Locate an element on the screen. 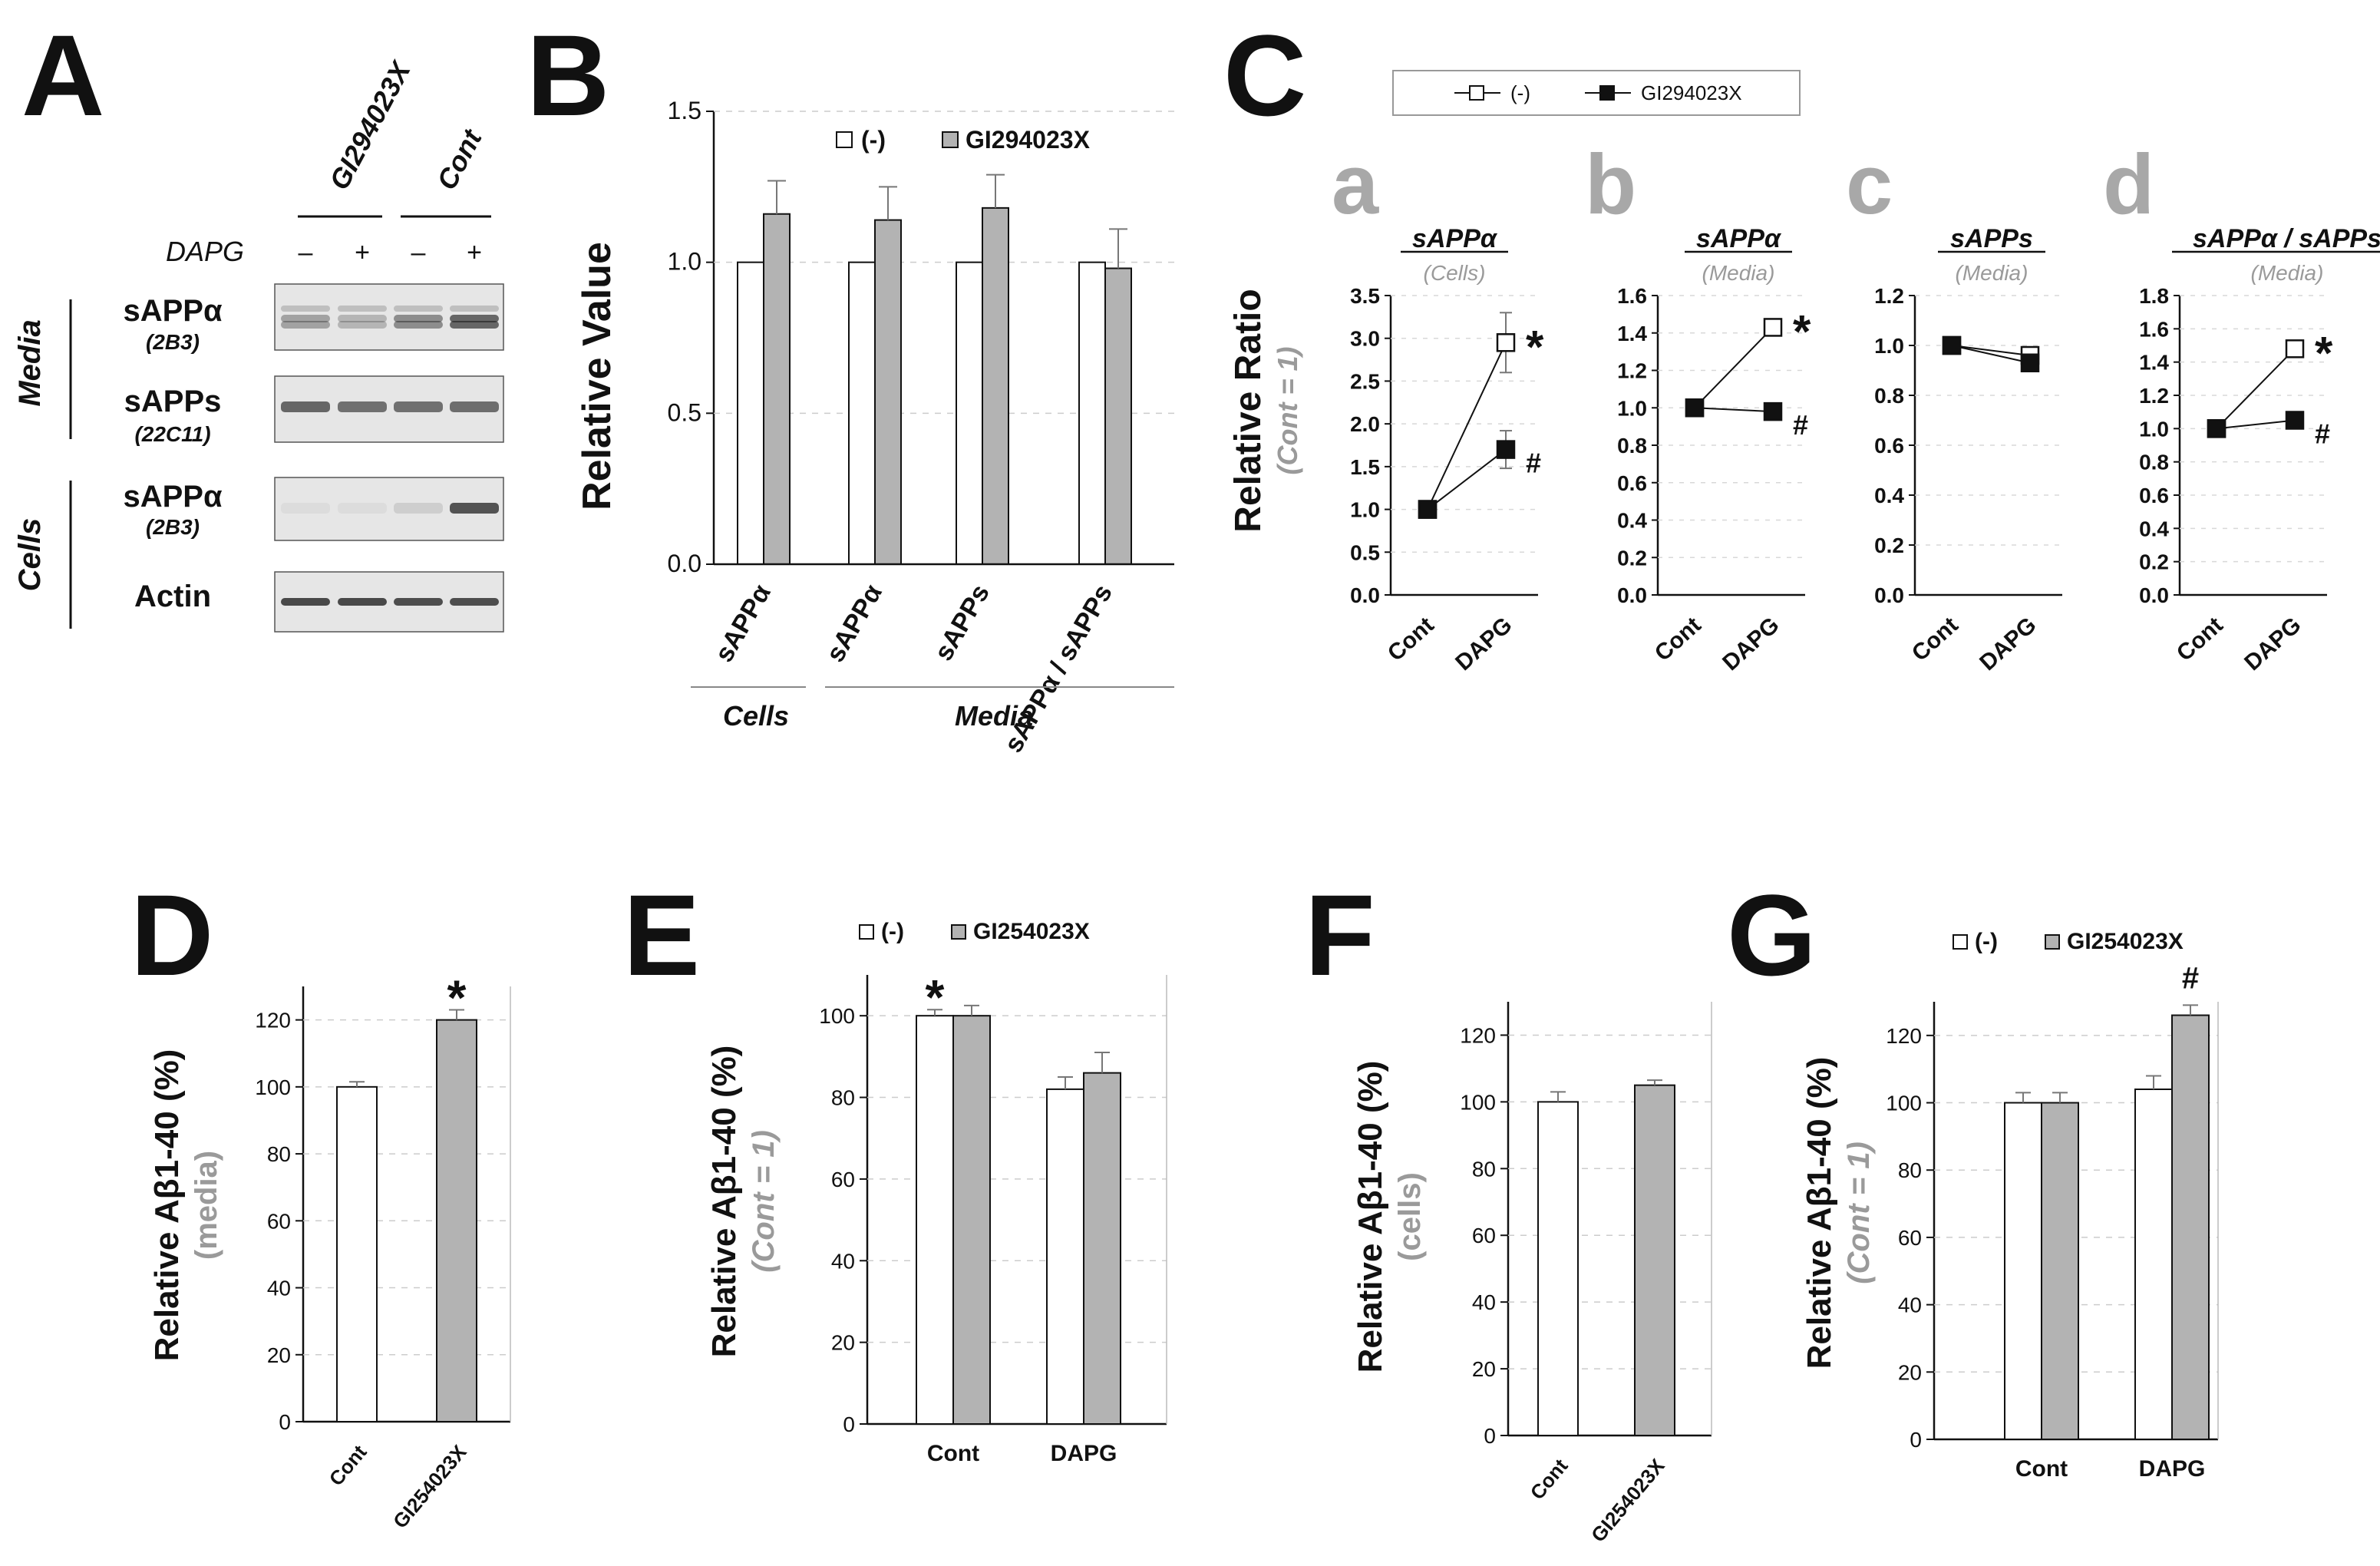  y-tick-label: 1.4 is located at coordinates (2154, 363).